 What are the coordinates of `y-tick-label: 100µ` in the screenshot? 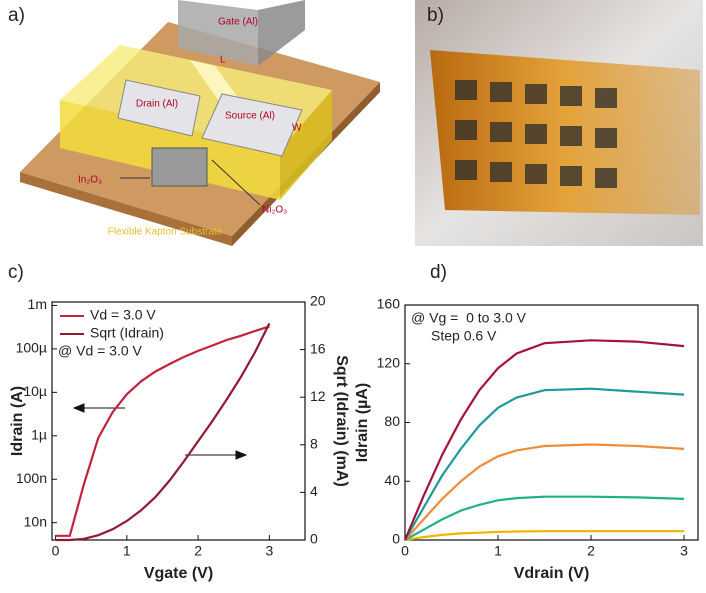 It's located at (31, 348).